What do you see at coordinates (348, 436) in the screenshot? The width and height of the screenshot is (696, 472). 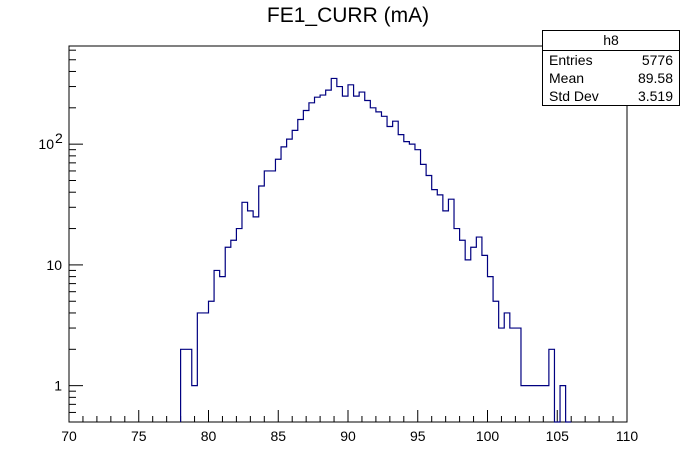 I see `x-tick-label: 90` at bounding box center [348, 436].